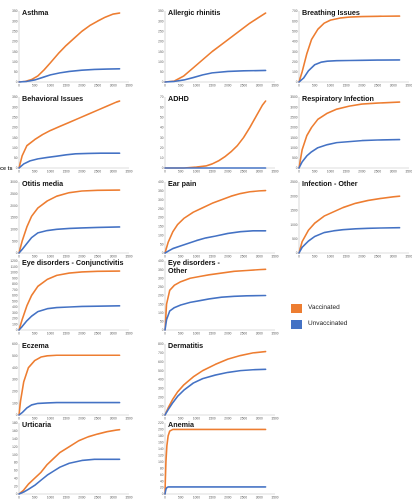 The image size is (412, 501). What do you see at coordinates (35, 12) in the screenshot?
I see `chart-title: Asthma` at bounding box center [35, 12].